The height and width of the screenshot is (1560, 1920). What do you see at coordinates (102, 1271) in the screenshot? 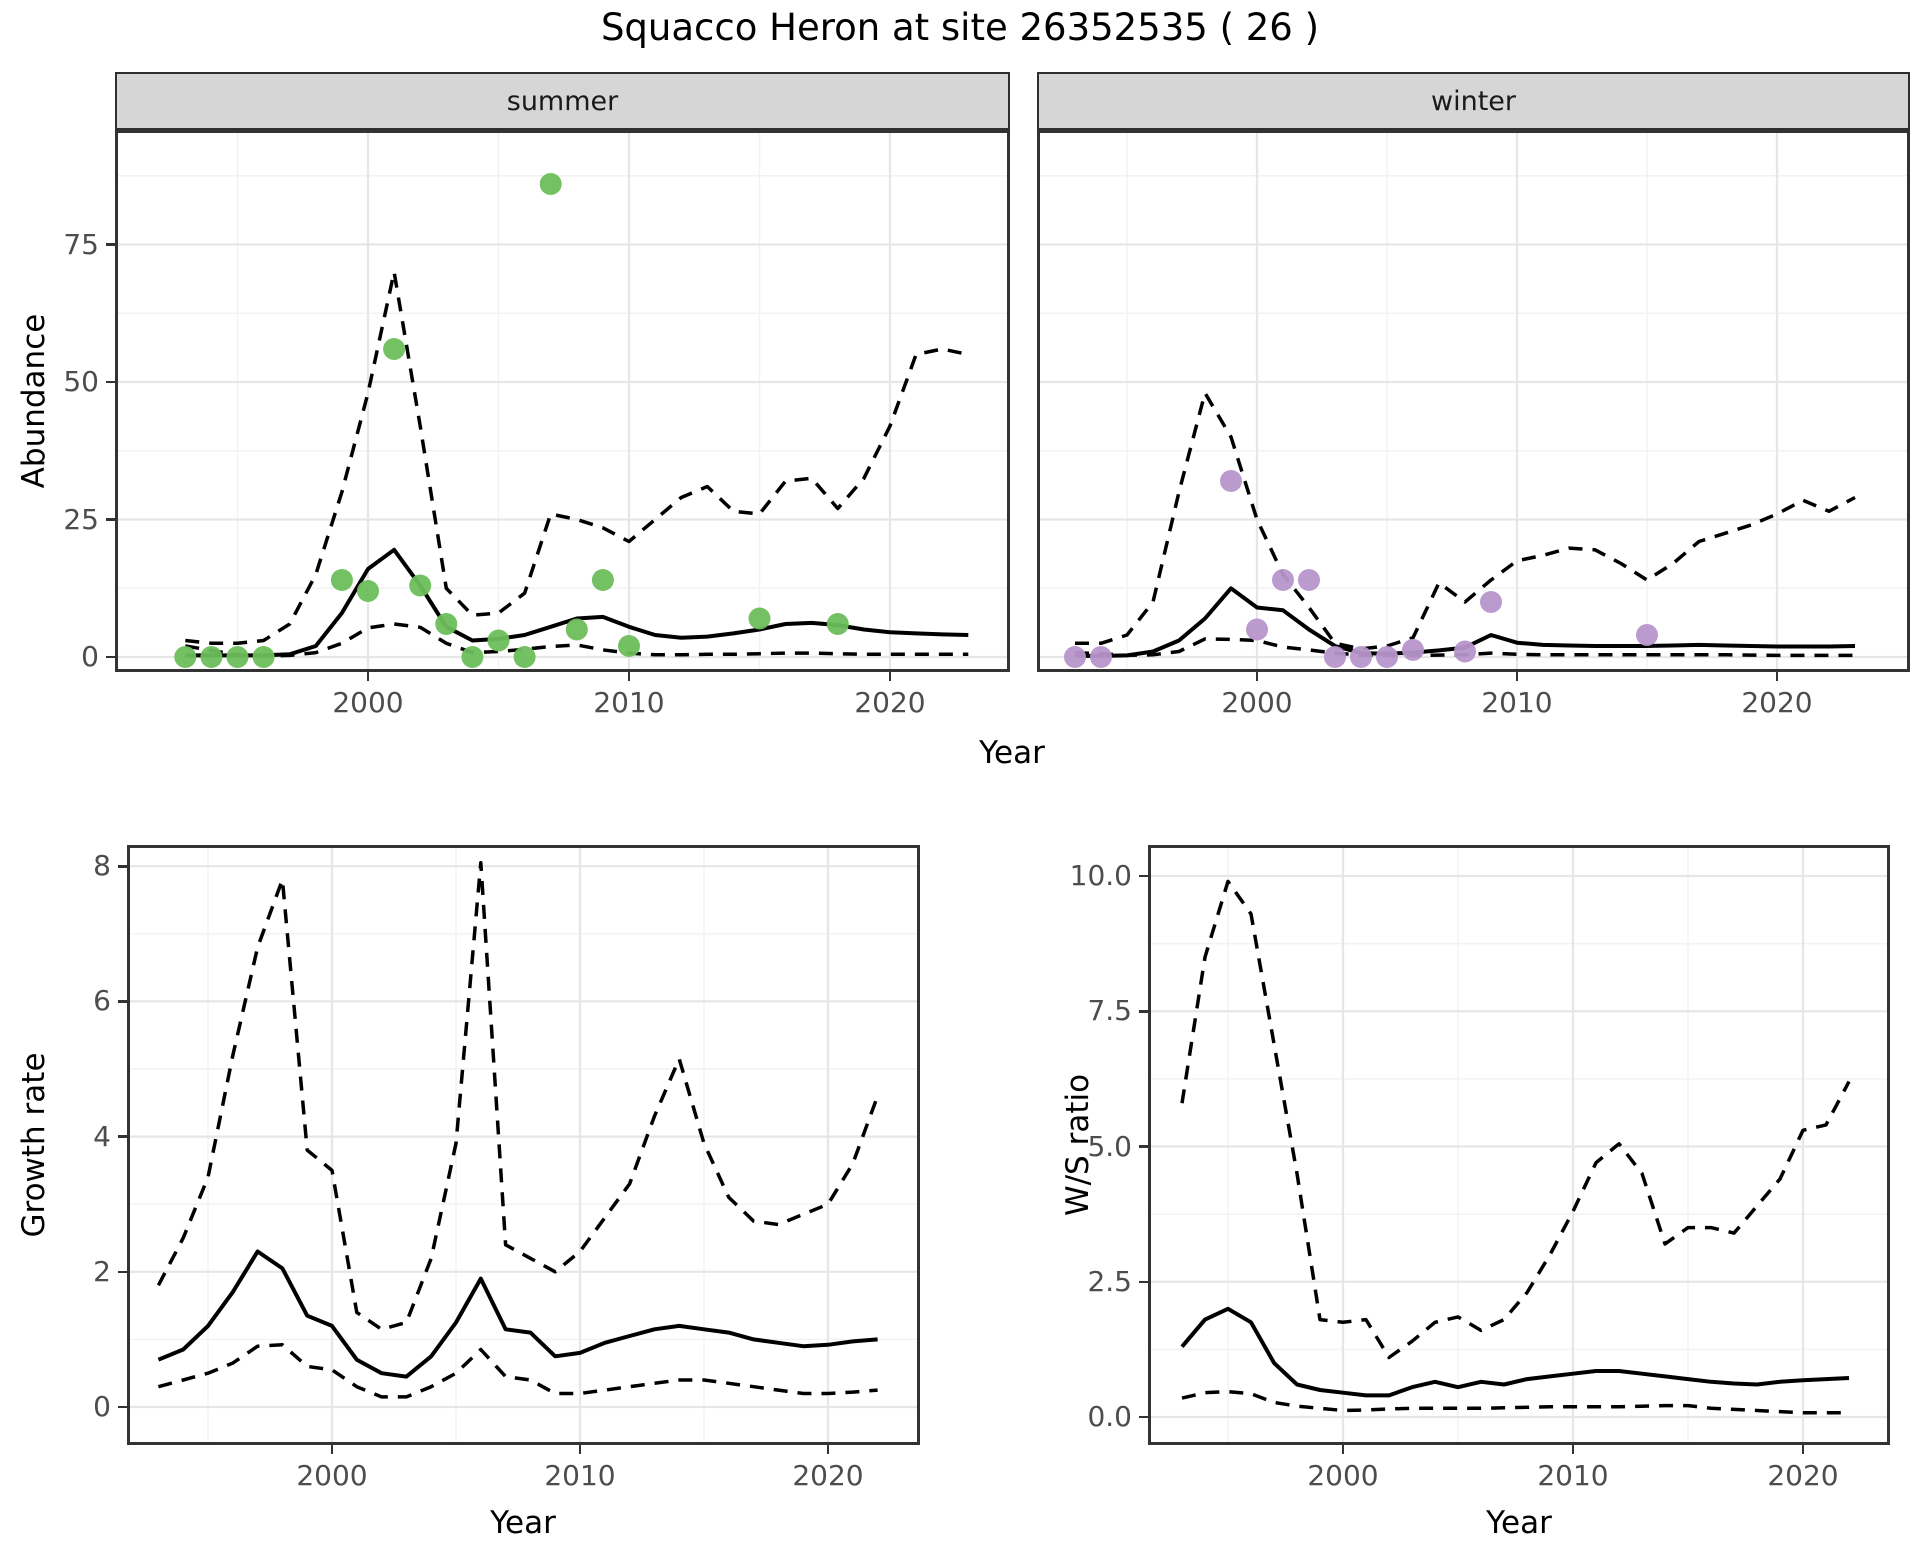
I see `y-tick-label: 2` at bounding box center [102, 1271].